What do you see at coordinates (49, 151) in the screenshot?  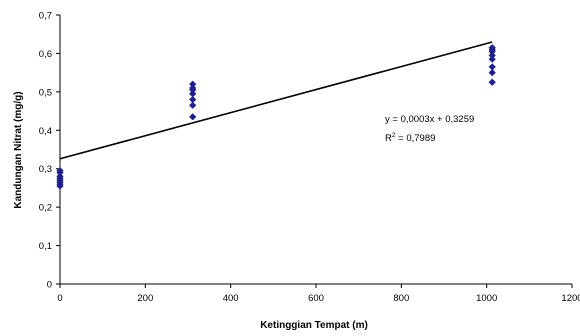 I see `y-axis-ticks: 0 0,1 0,2 0,3 0,4 0,5 0,6 0,7` at bounding box center [49, 151].